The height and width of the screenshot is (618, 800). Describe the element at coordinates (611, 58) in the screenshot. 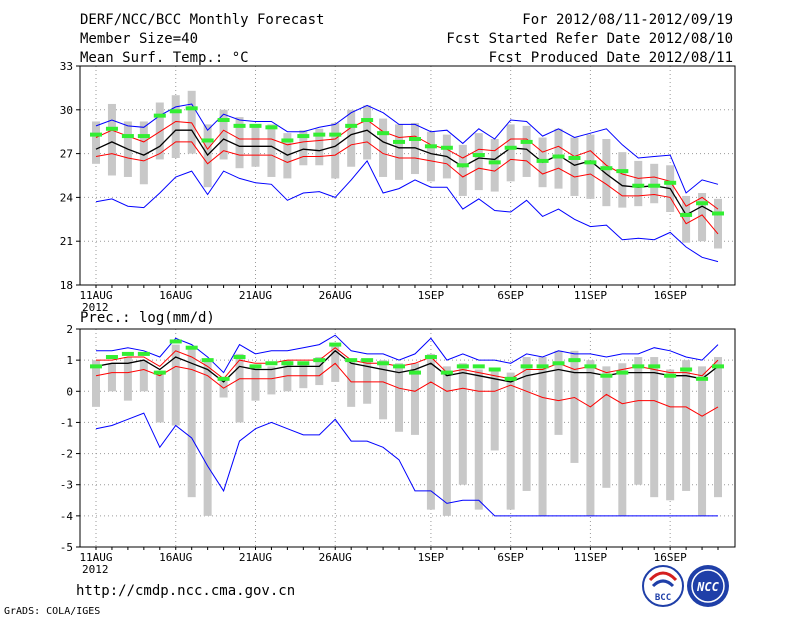

I see `header-produced-date: Fcst Produced Date 2012/08/11` at that location.